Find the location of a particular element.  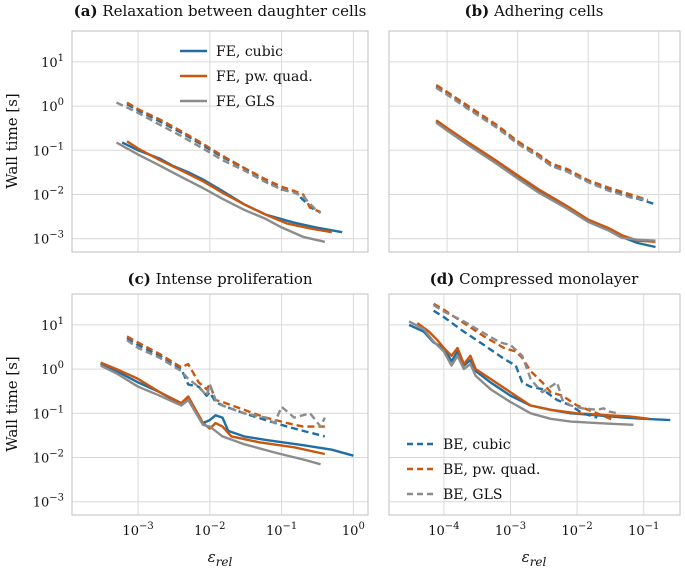

panel-c-xtick-label: 10⁻² is located at coordinates (209, 530).